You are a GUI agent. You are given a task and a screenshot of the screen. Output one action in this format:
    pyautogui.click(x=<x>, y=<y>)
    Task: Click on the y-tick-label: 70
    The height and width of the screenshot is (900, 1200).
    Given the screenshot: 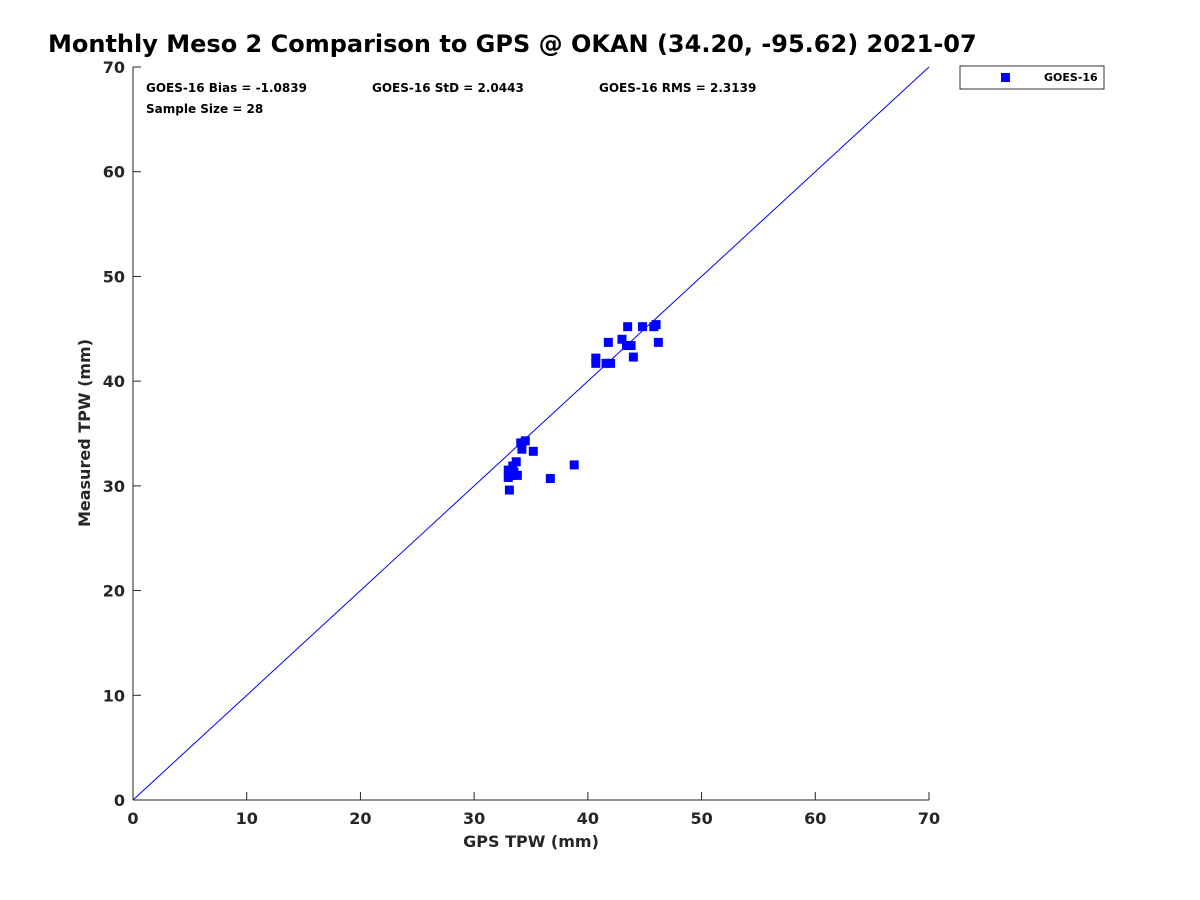 What is the action you would take?
    pyautogui.click(x=114, y=67)
    